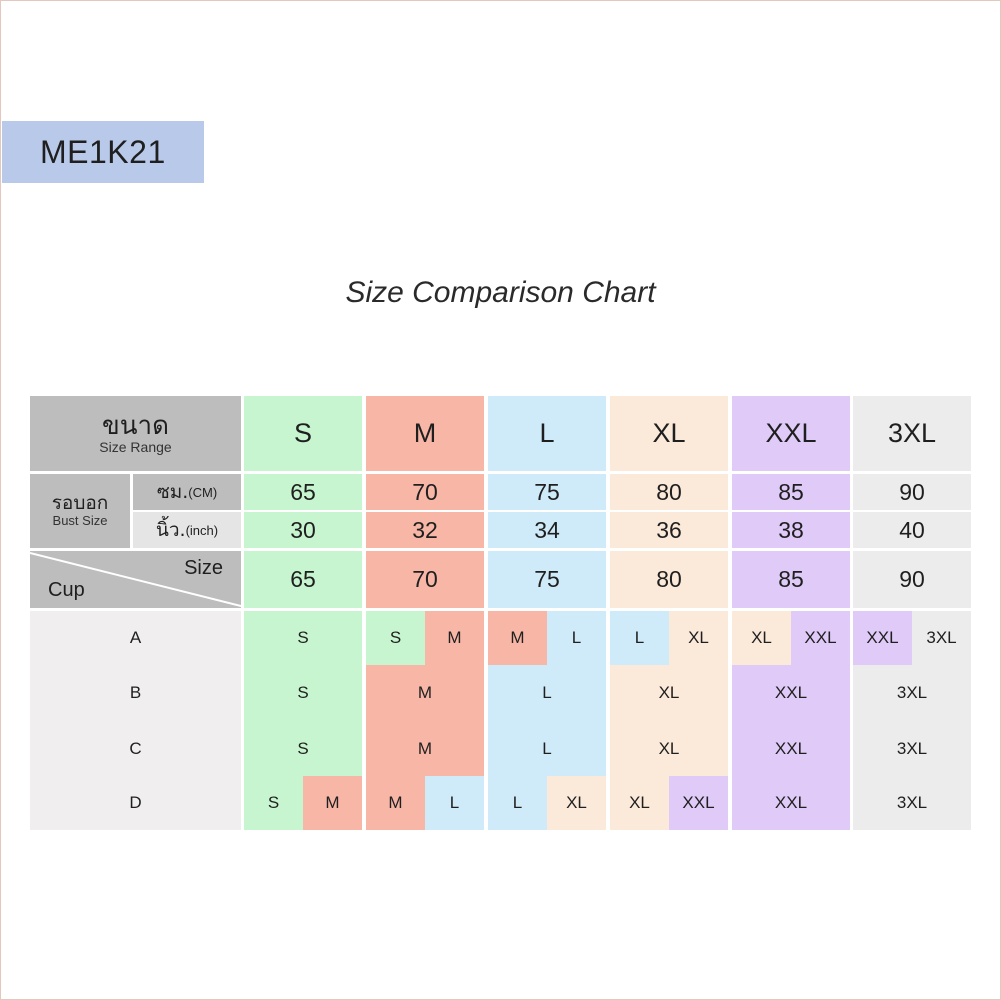 The image size is (1001, 1000). What do you see at coordinates (791, 530) in the screenshot?
I see `bust-inch-xxl: 38` at bounding box center [791, 530].